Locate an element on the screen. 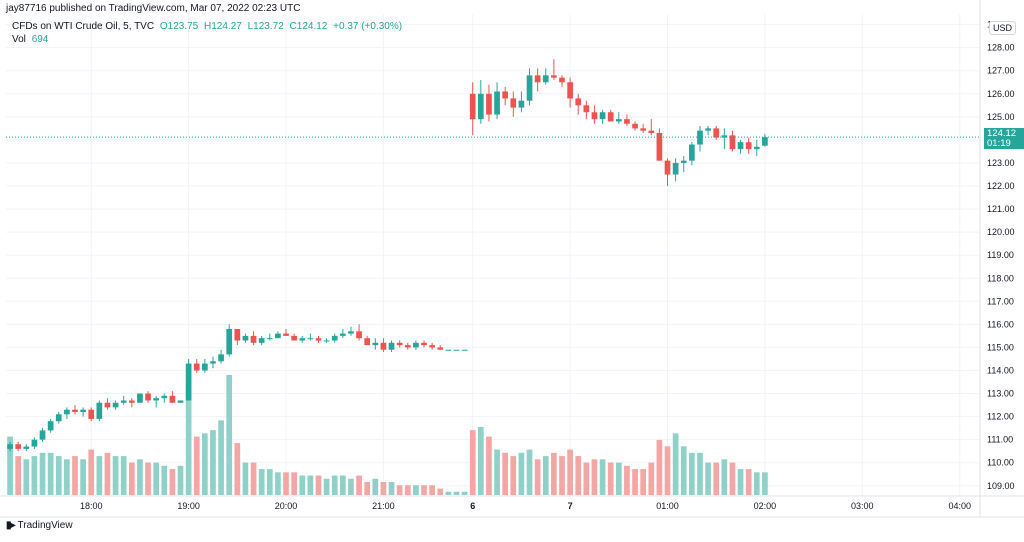  time-tick-label: 7 is located at coordinates (570, 506).